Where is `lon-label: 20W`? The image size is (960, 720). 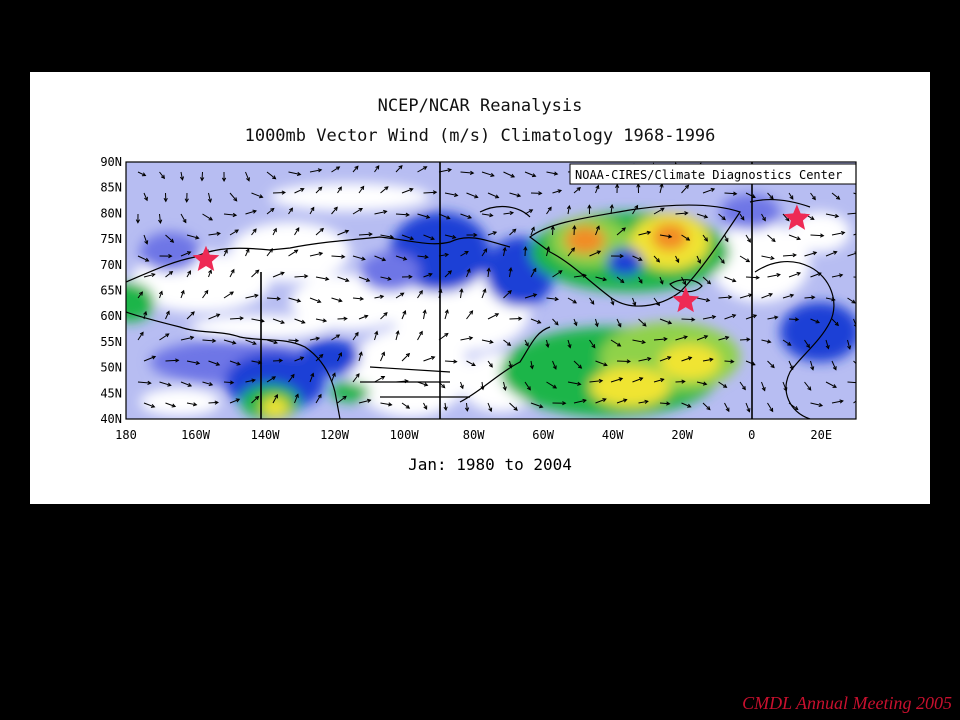
lon-label: 20W is located at coordinates (682, 435).